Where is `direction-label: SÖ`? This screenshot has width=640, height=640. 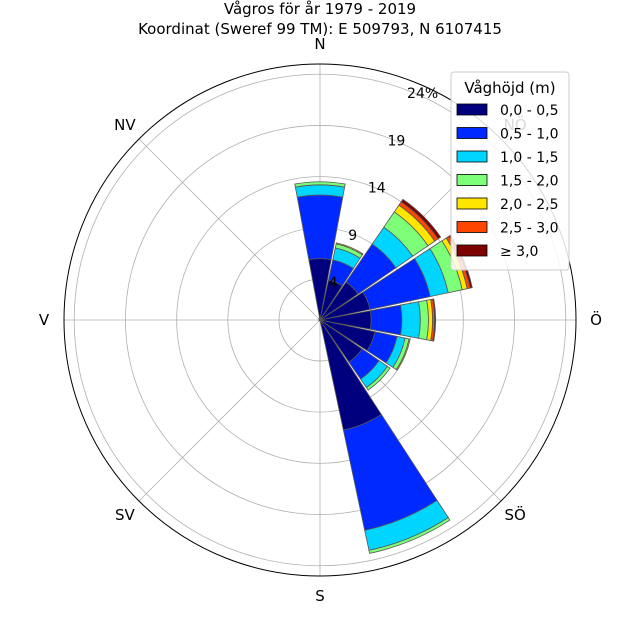 direction-label: SÖ is located at coordinates (514, 514).